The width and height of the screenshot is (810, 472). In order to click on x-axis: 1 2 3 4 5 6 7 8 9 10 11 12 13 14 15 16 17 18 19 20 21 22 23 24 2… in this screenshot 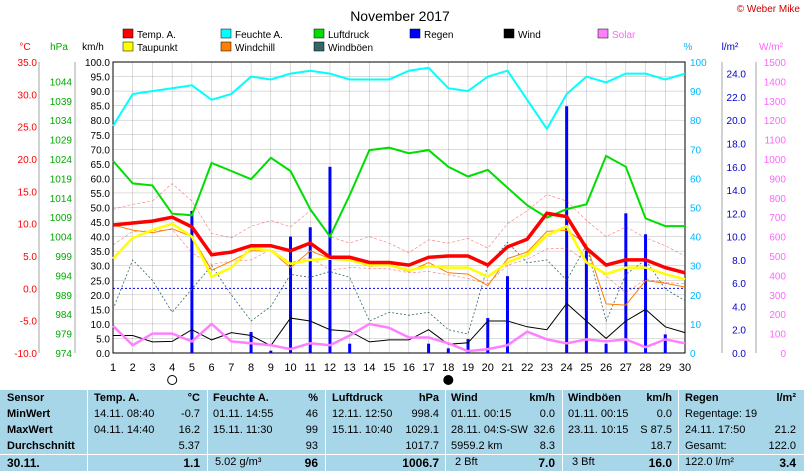, I will do `click(400, 373)`.